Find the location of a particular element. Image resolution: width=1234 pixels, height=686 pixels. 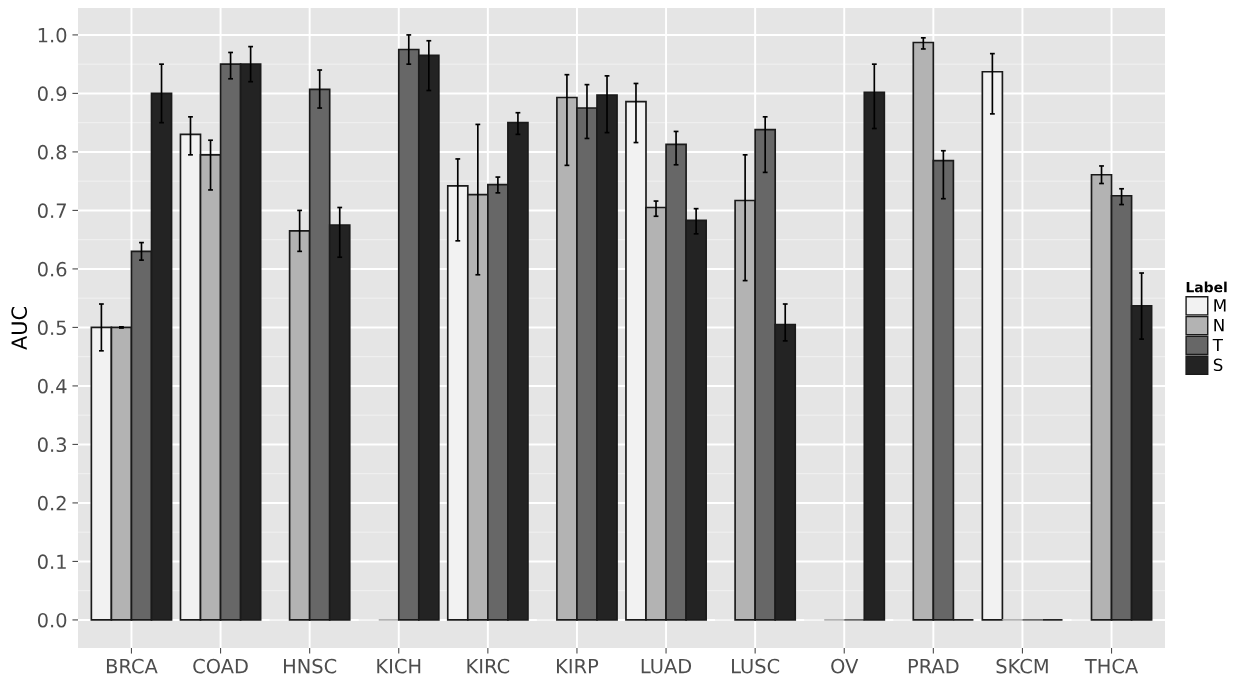

x-tick-label: COAD is located at coordinates (220, 666).